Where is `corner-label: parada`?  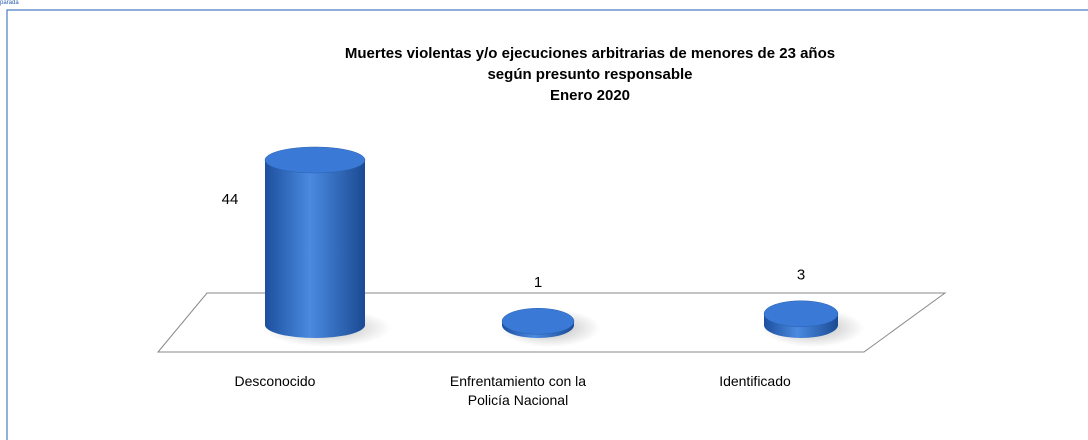 corner-label: parada is located at coordinates (9, 3).